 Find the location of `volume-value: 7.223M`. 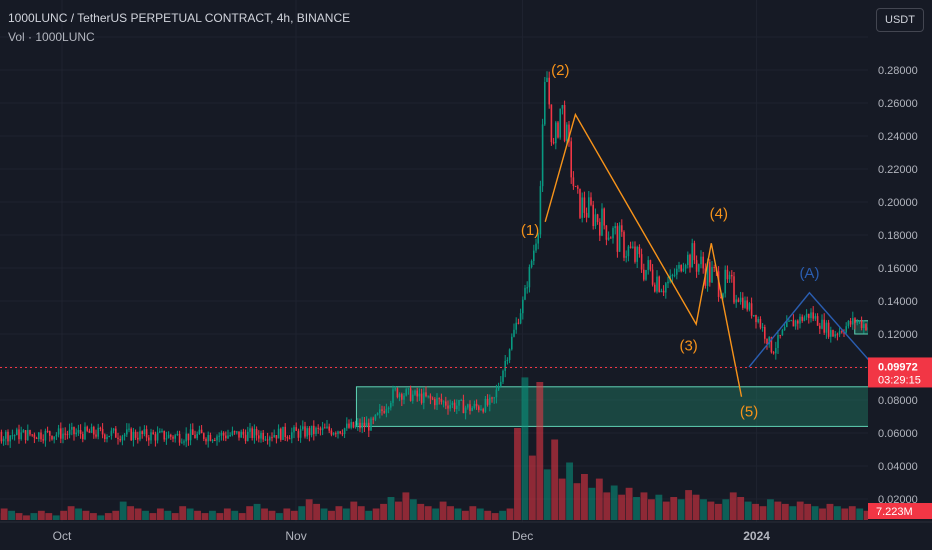

volume-value: 7.223M is located at coordinates (894, 512).